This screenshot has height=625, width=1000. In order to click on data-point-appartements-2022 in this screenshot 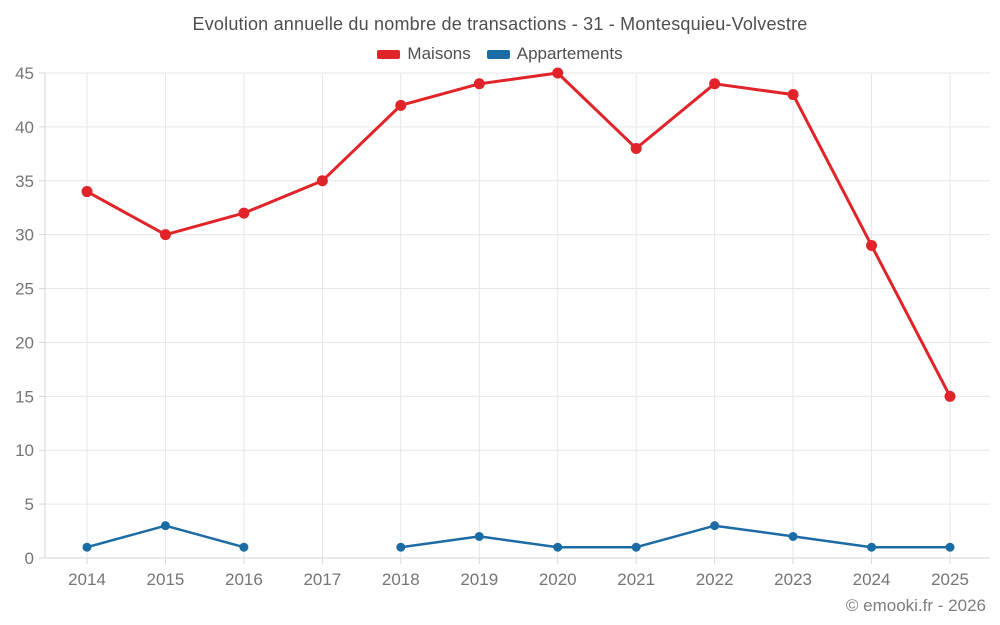, I will do `click(715, 526)`.